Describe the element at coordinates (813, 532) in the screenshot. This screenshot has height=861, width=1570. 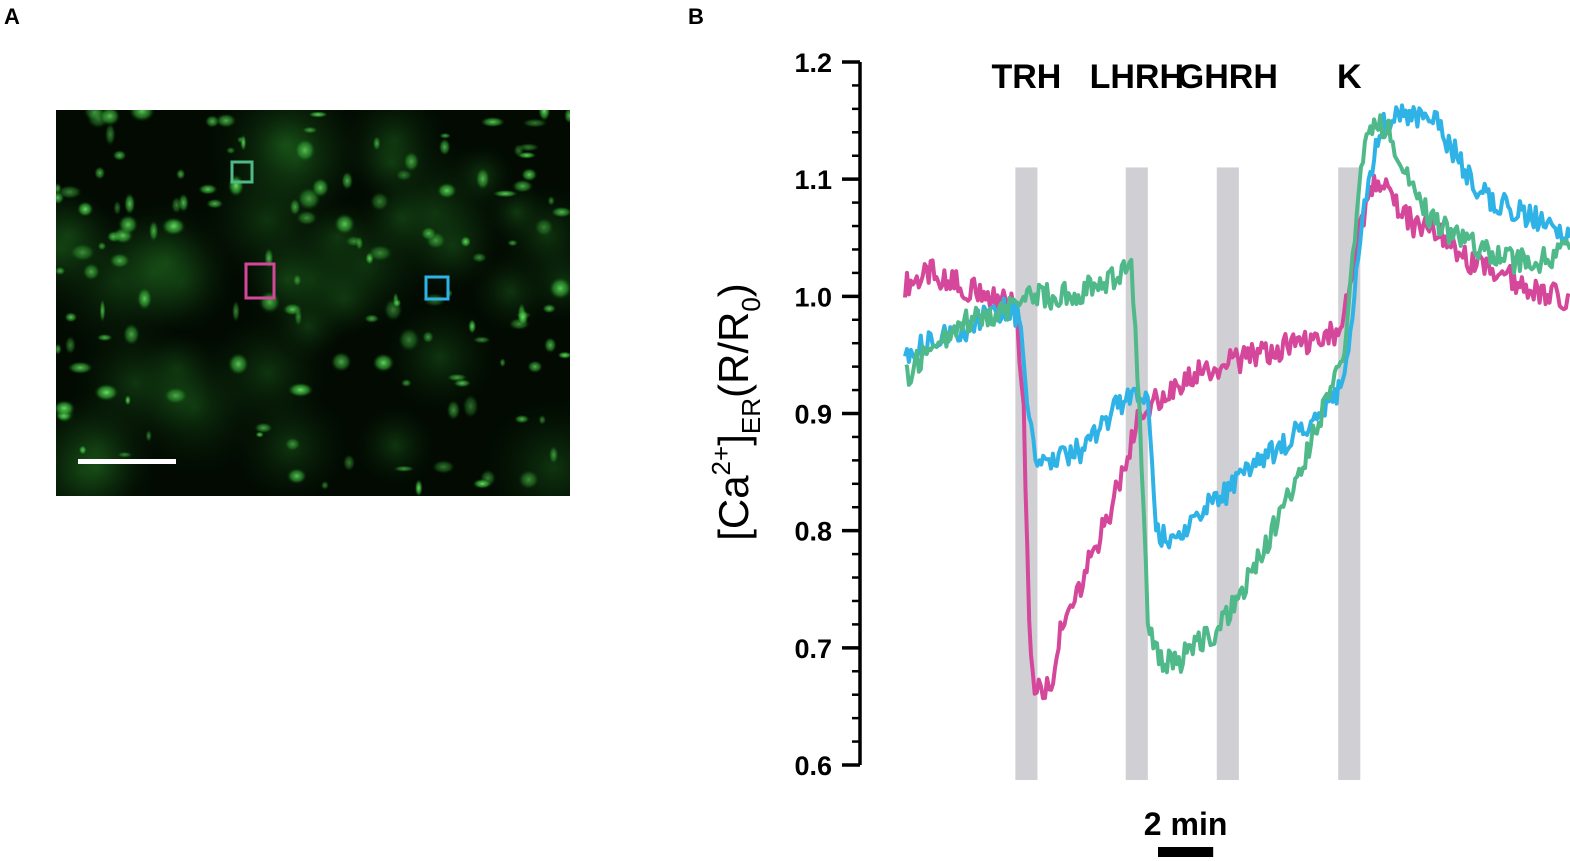
I see `y-tick-label: 0.8` at that location.